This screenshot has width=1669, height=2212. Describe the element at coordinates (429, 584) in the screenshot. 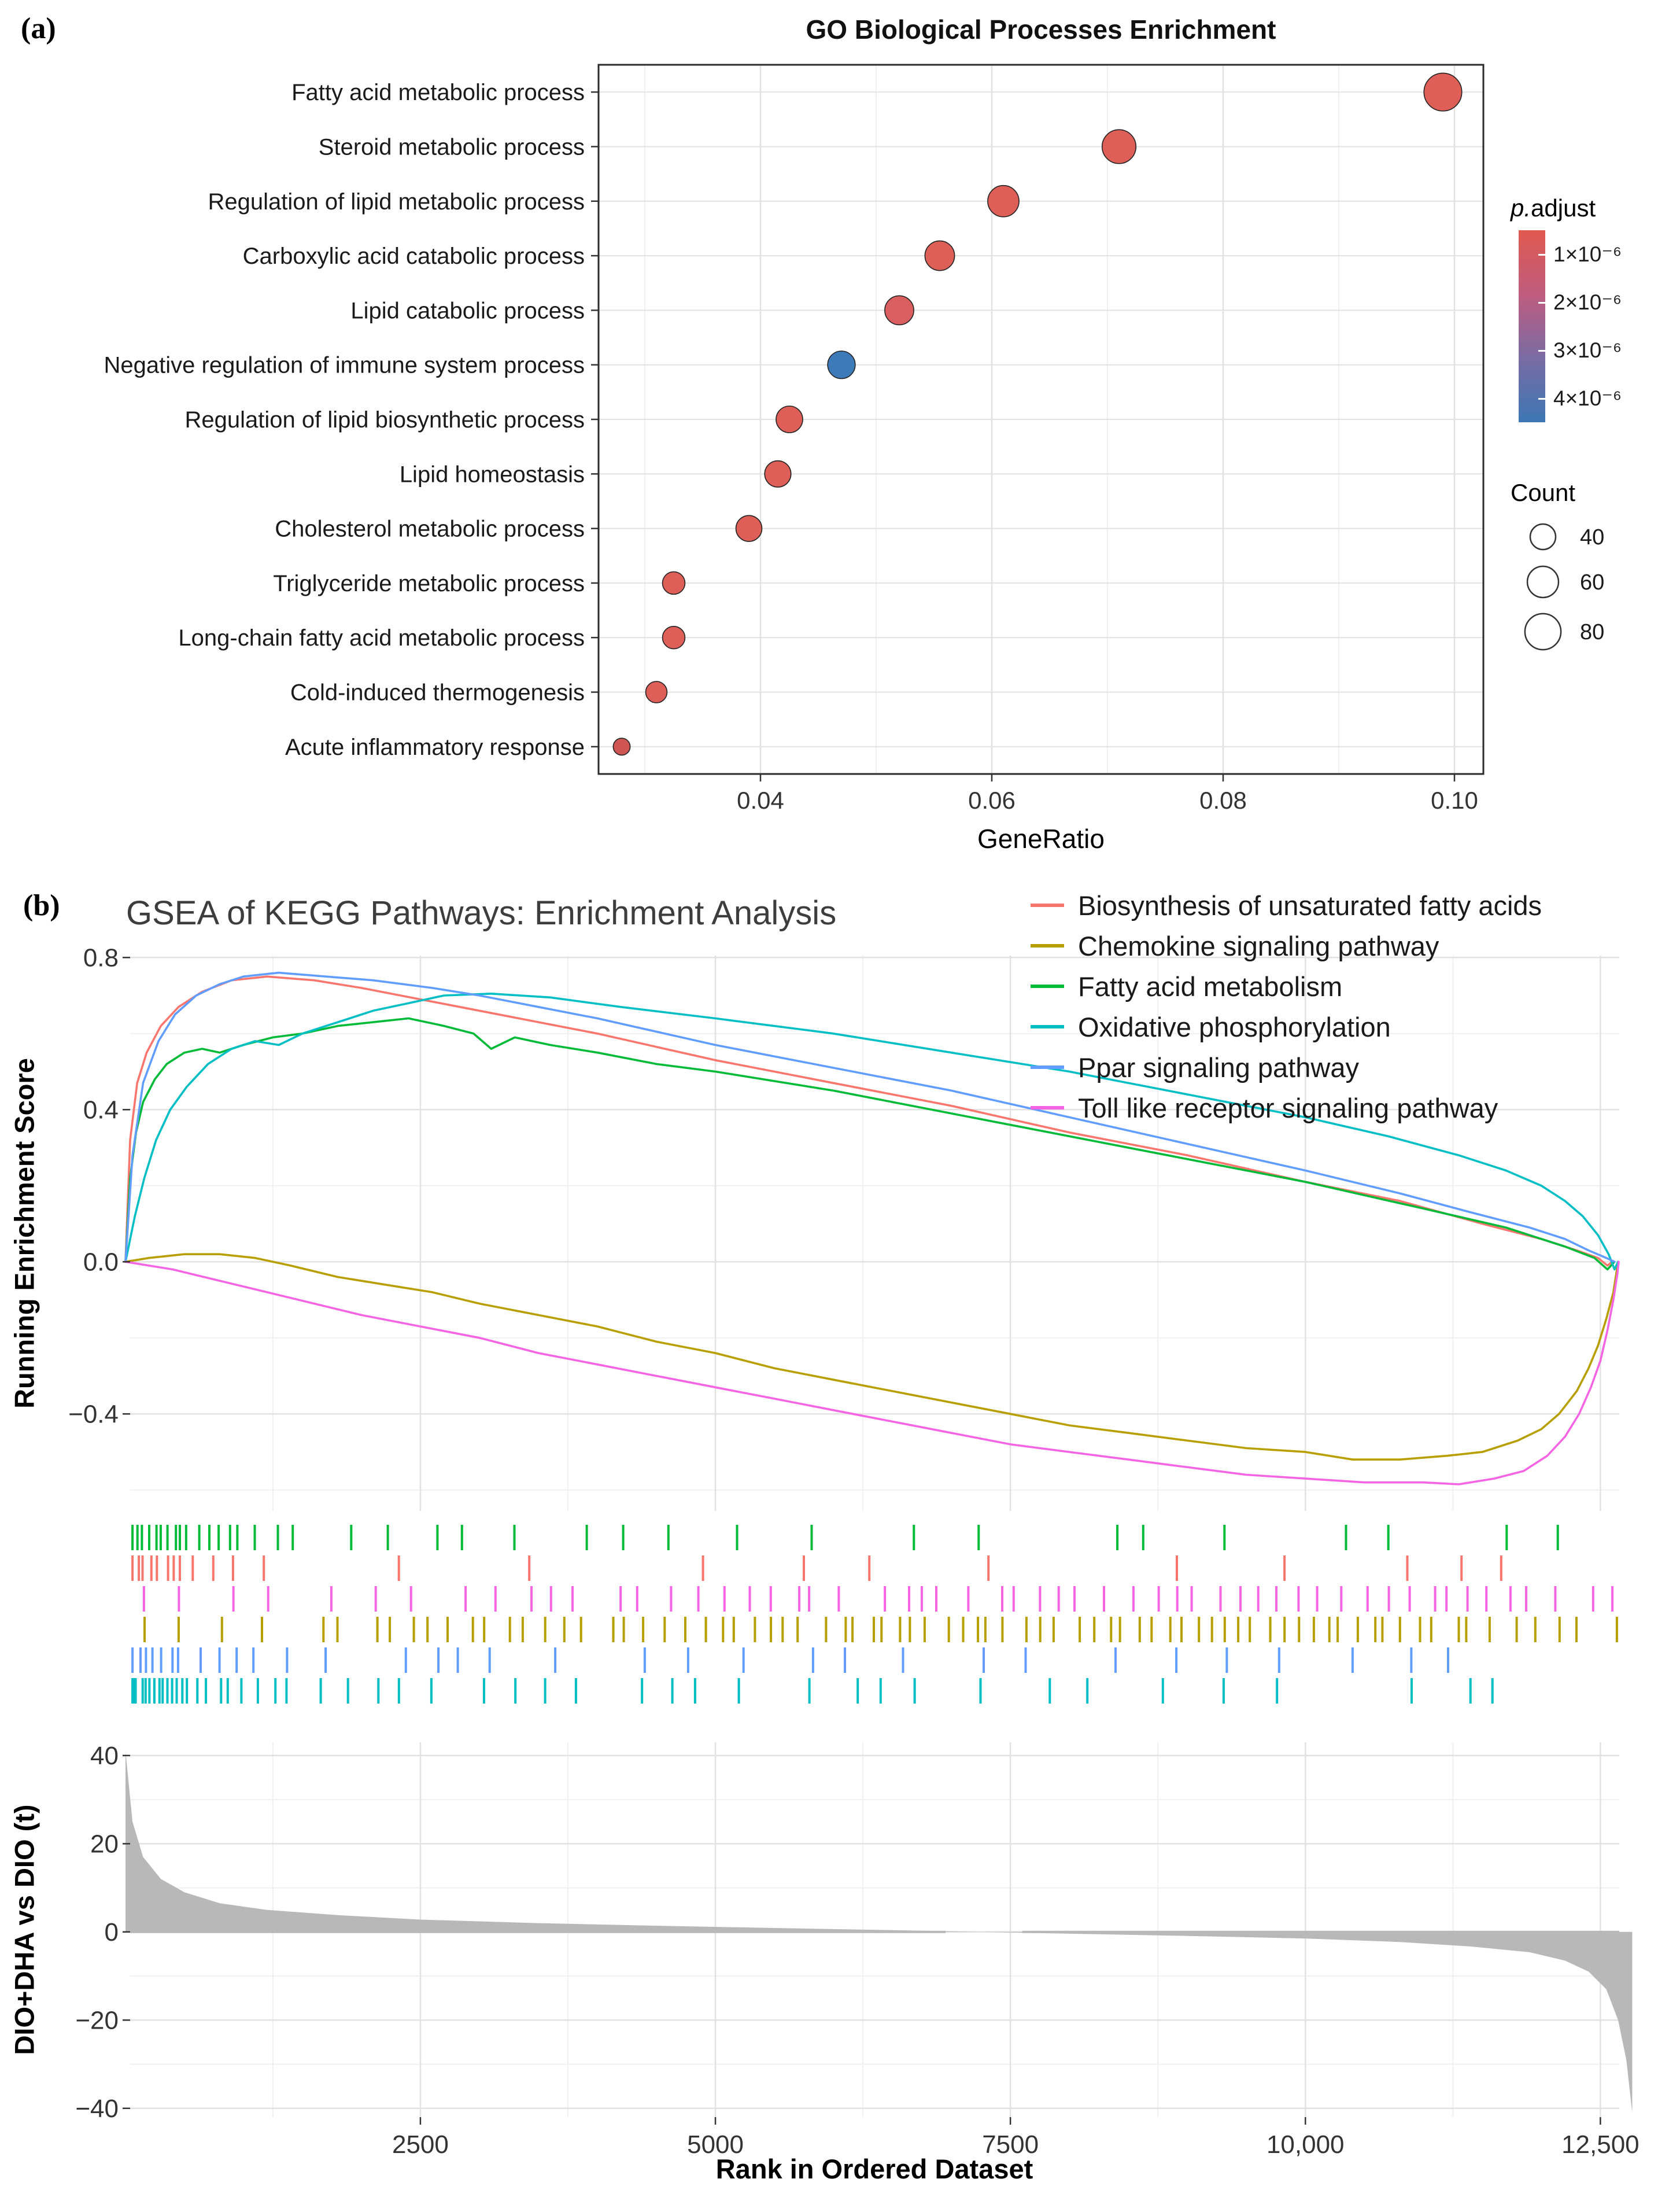

I see `go-term-label: Triglyceride metabolic process` at that location.